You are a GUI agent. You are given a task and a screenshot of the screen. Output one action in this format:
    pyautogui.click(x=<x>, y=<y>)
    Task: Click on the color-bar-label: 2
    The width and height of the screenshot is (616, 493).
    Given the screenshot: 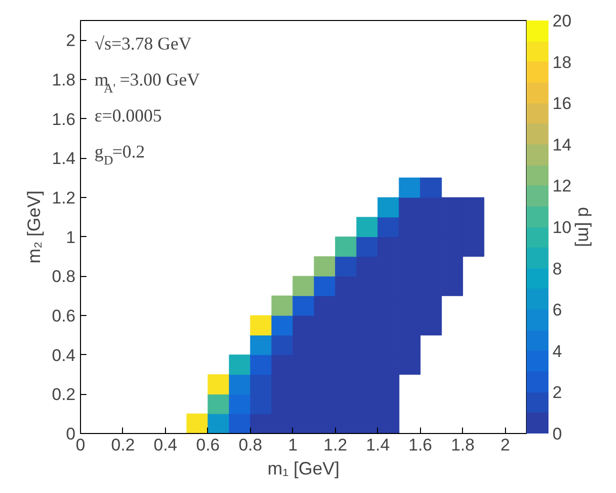 What is the action you would take?
    pyautogui.click(x=557, y=392)
    